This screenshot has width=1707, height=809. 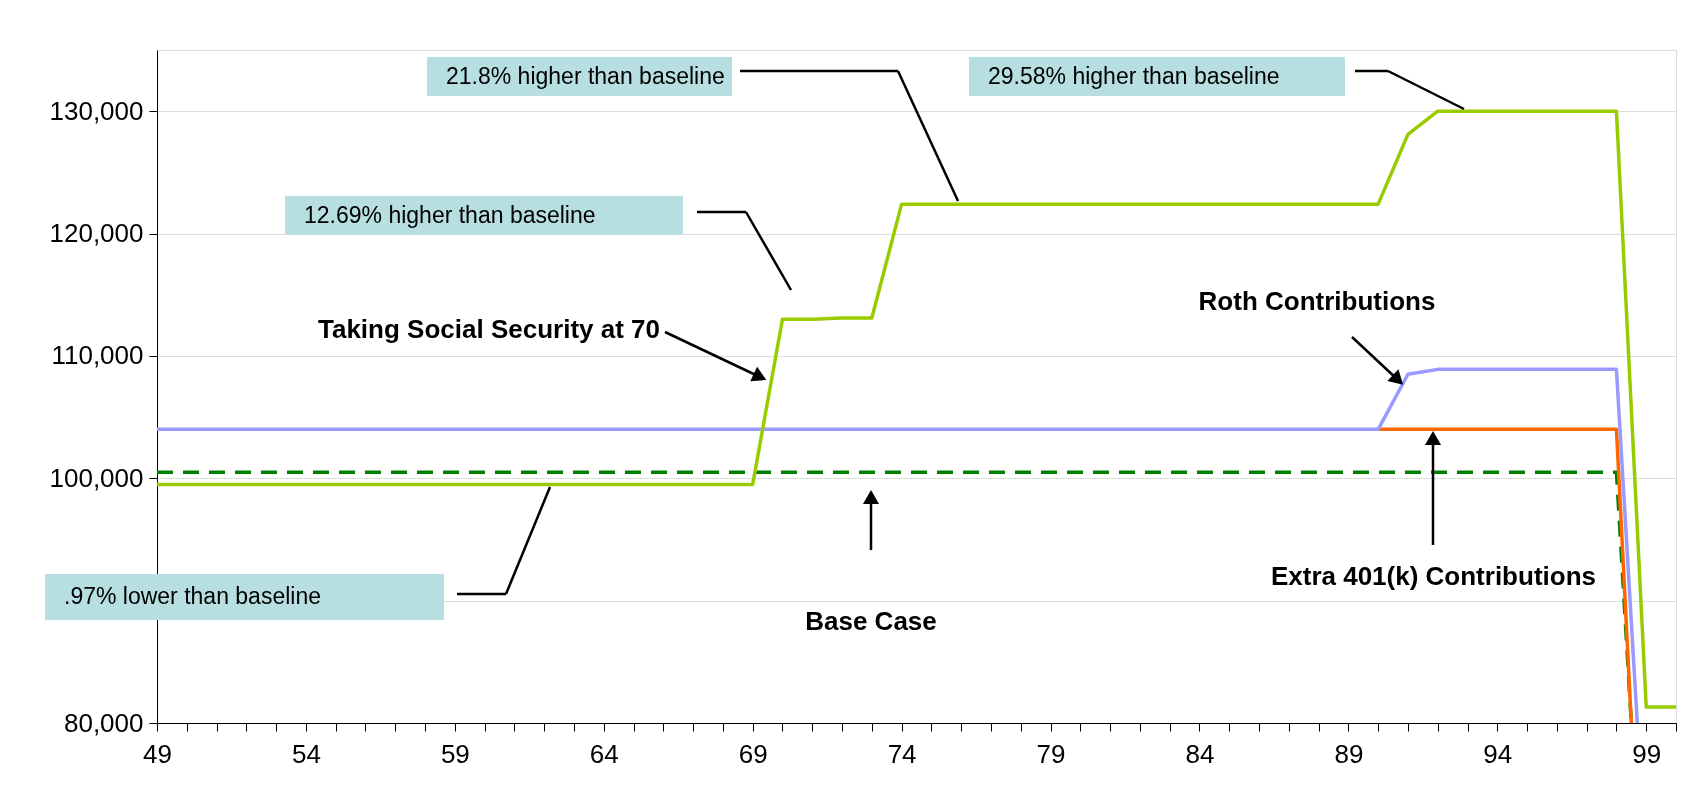 What do you see at coordinates (1498, 753) in the screenshot?
I see `x-tick-label: 94` at bounding box center [1498, 753].